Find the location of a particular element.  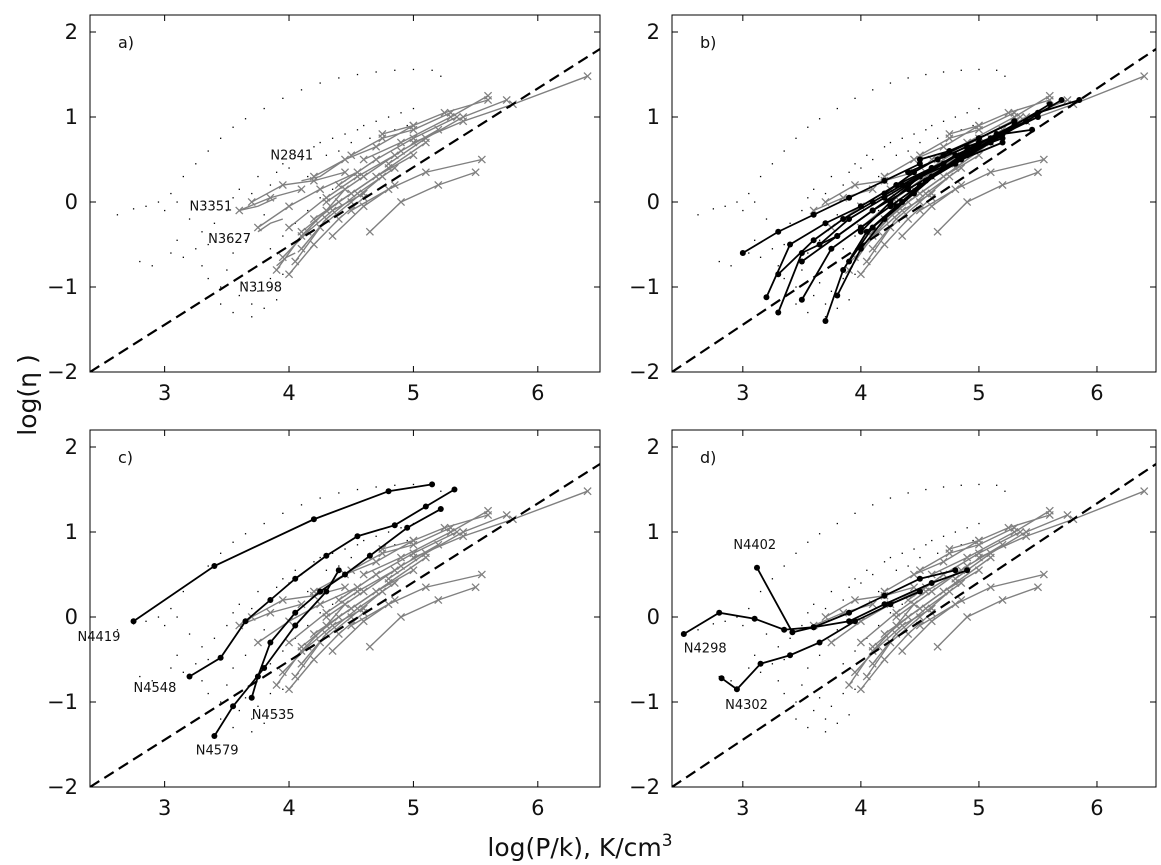

x-tick-label: 3 is located at coordinates (742, 808).